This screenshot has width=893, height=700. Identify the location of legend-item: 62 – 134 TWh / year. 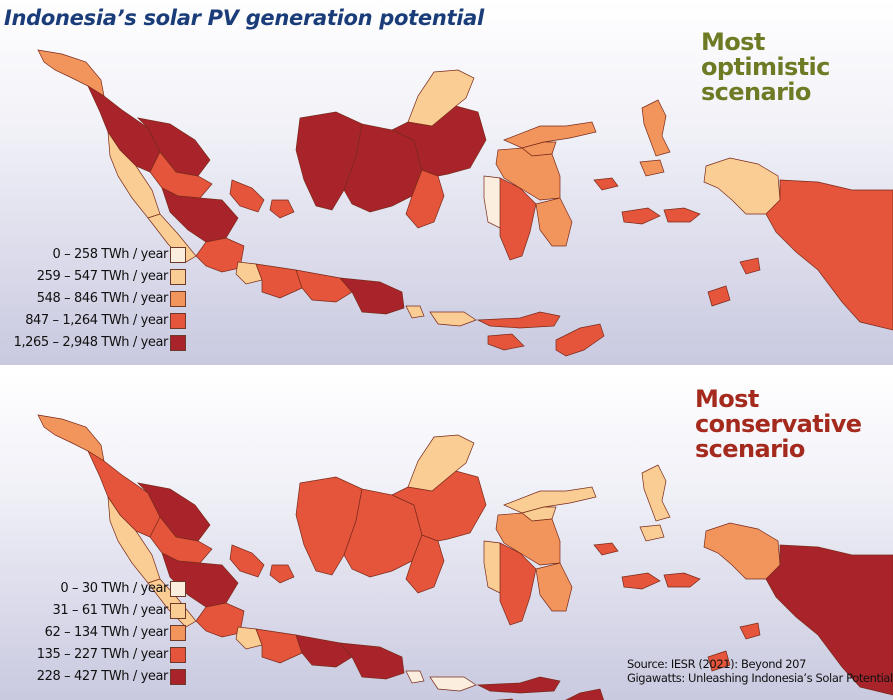
(100, 634).